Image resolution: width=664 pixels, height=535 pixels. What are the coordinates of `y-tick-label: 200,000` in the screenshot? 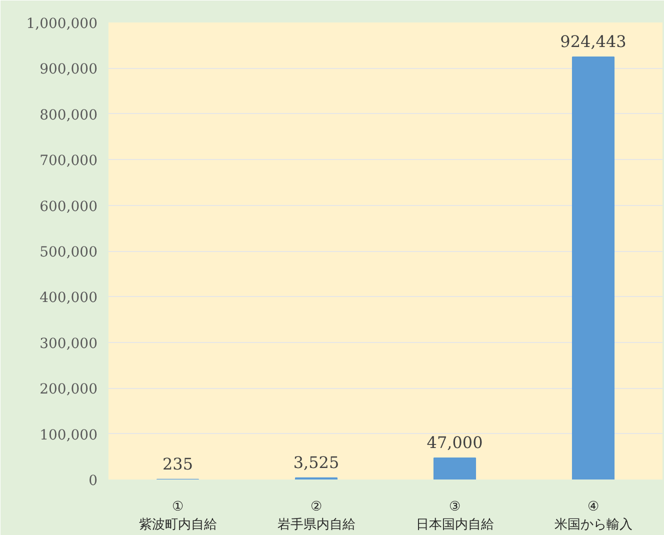 It's located at (69, 390).